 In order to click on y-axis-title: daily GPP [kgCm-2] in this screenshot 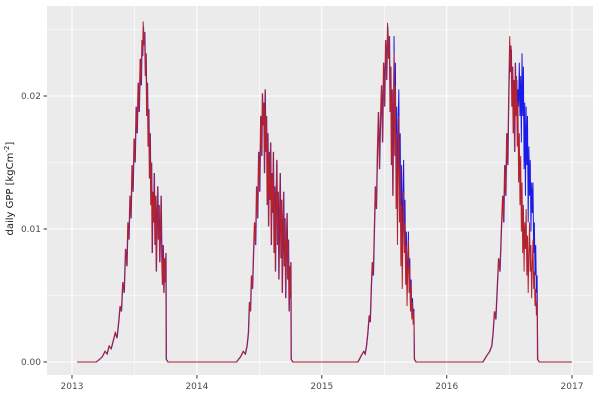, I will do `click(9, 189)`.